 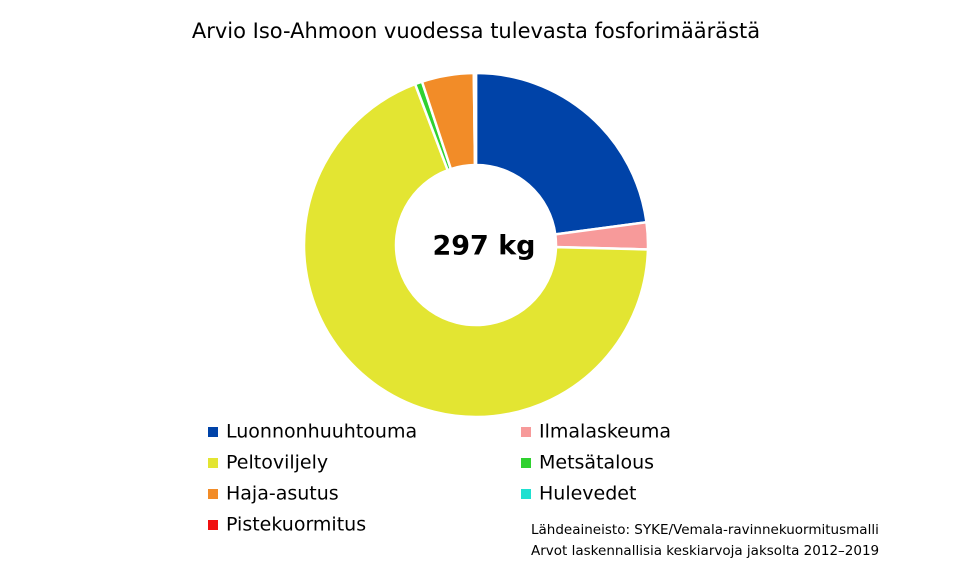 What do you see at coordinates (277, 463) in the screenshot?
I see `legend-label: Peltoviljely` at bounding box center [277, 463].